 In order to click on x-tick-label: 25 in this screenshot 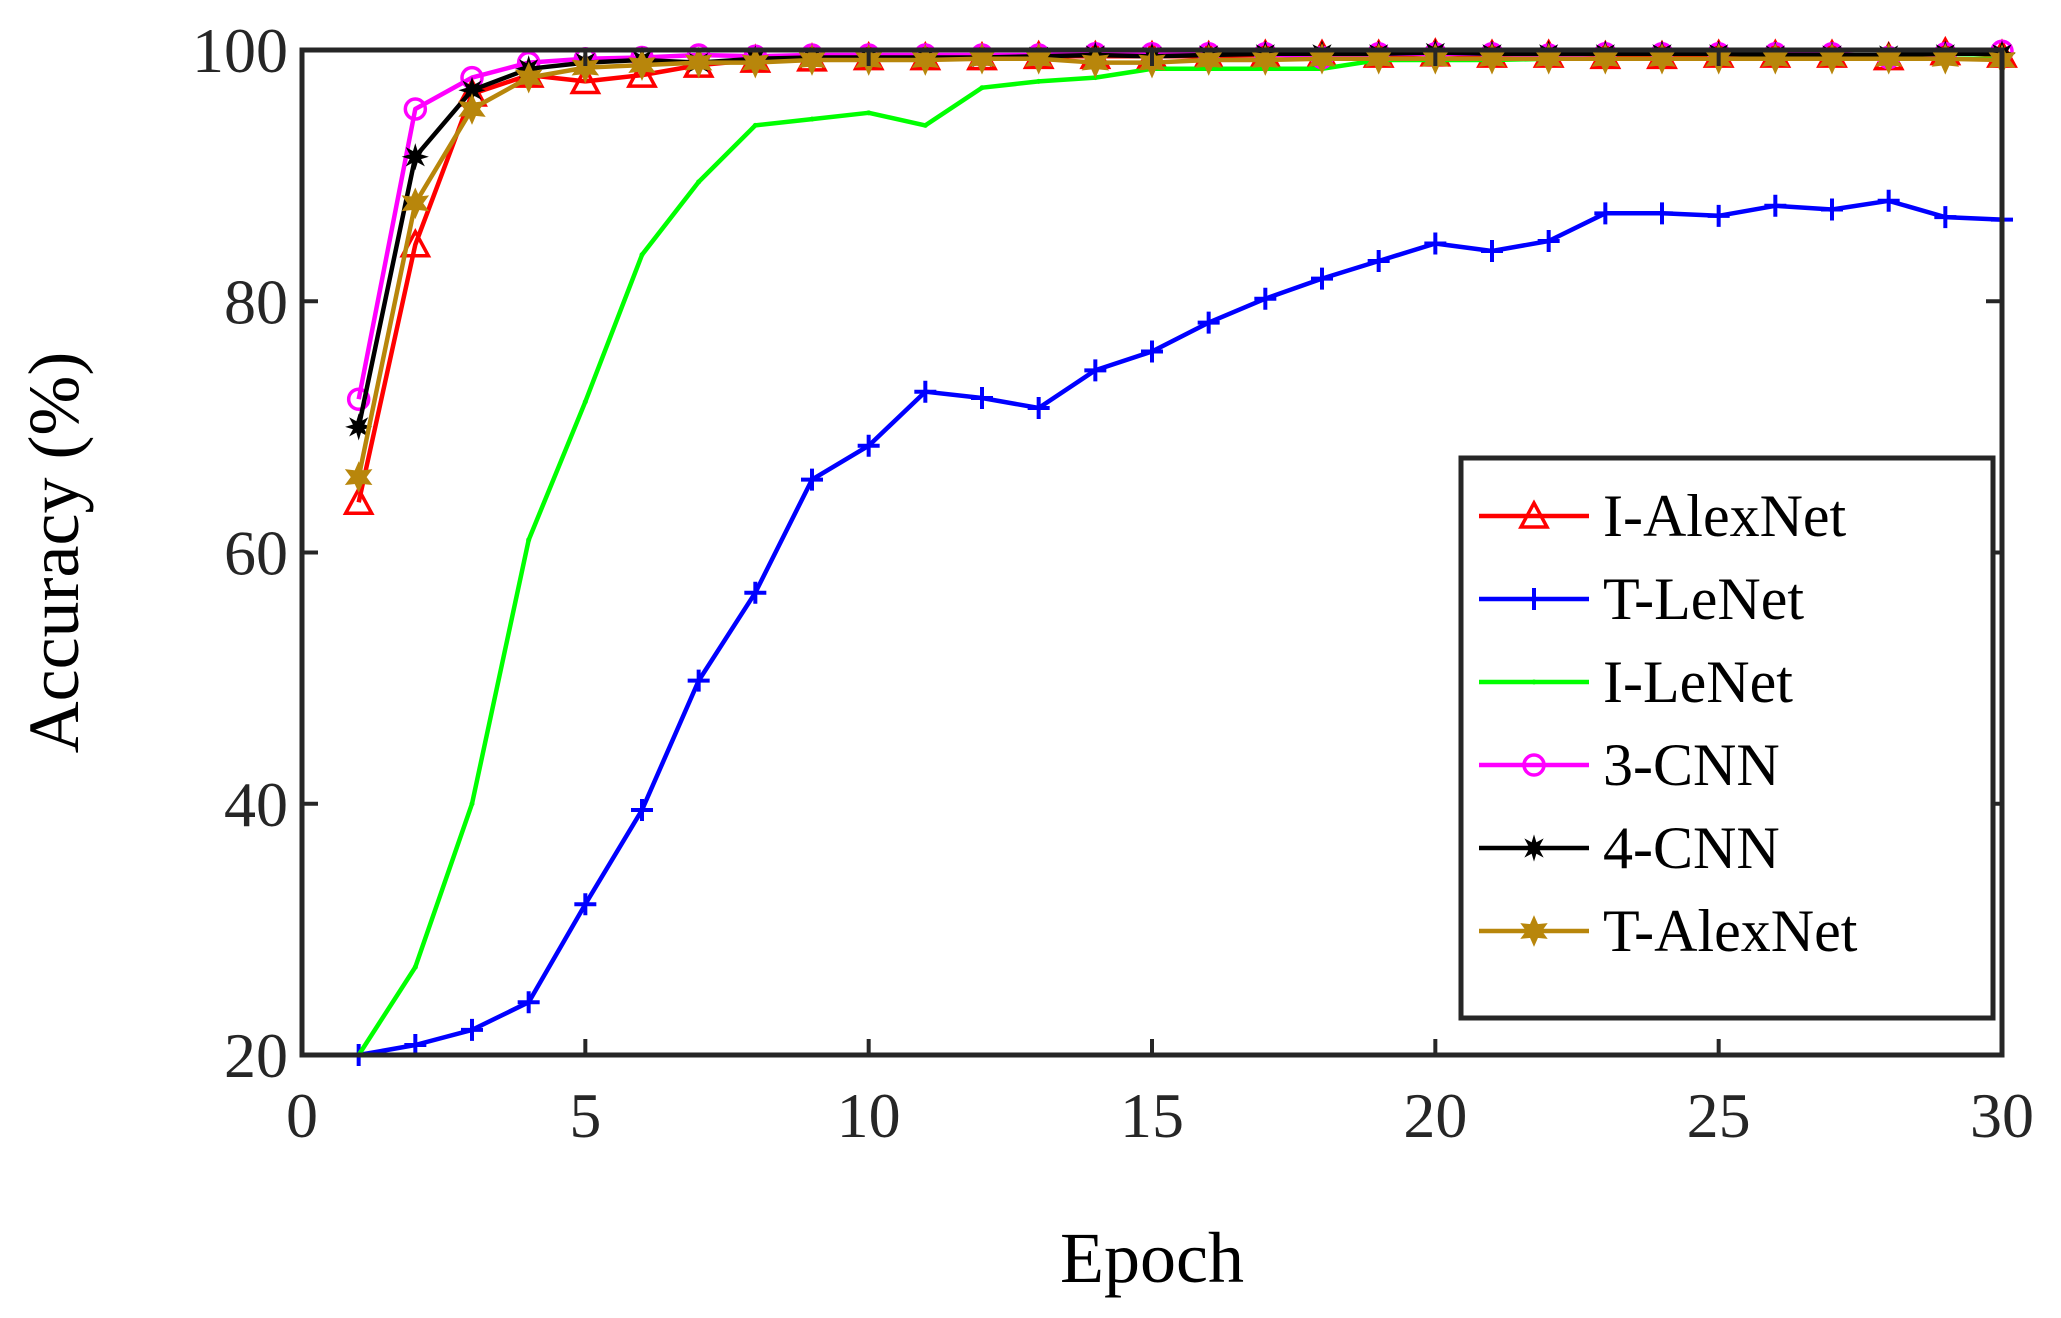, I will do `click(1719, 1115)`.